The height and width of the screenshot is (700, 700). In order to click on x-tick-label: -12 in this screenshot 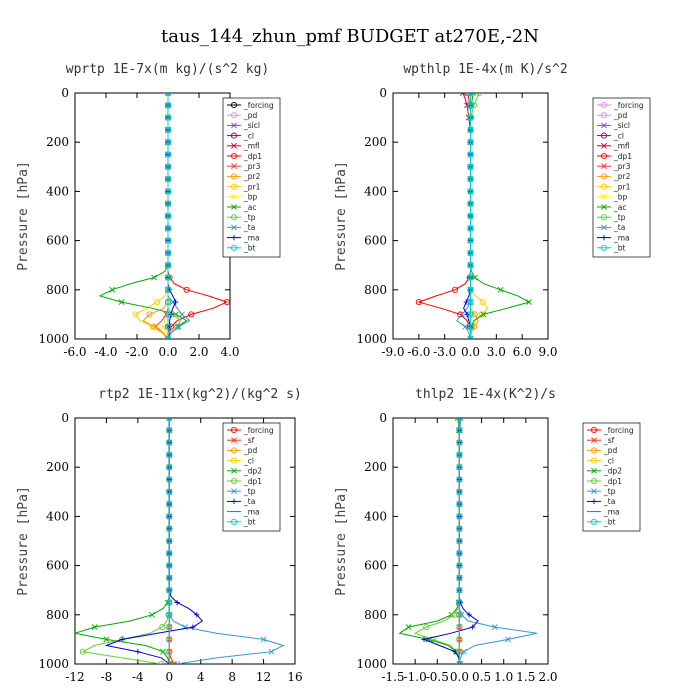, I will do `click(74, 677)`.